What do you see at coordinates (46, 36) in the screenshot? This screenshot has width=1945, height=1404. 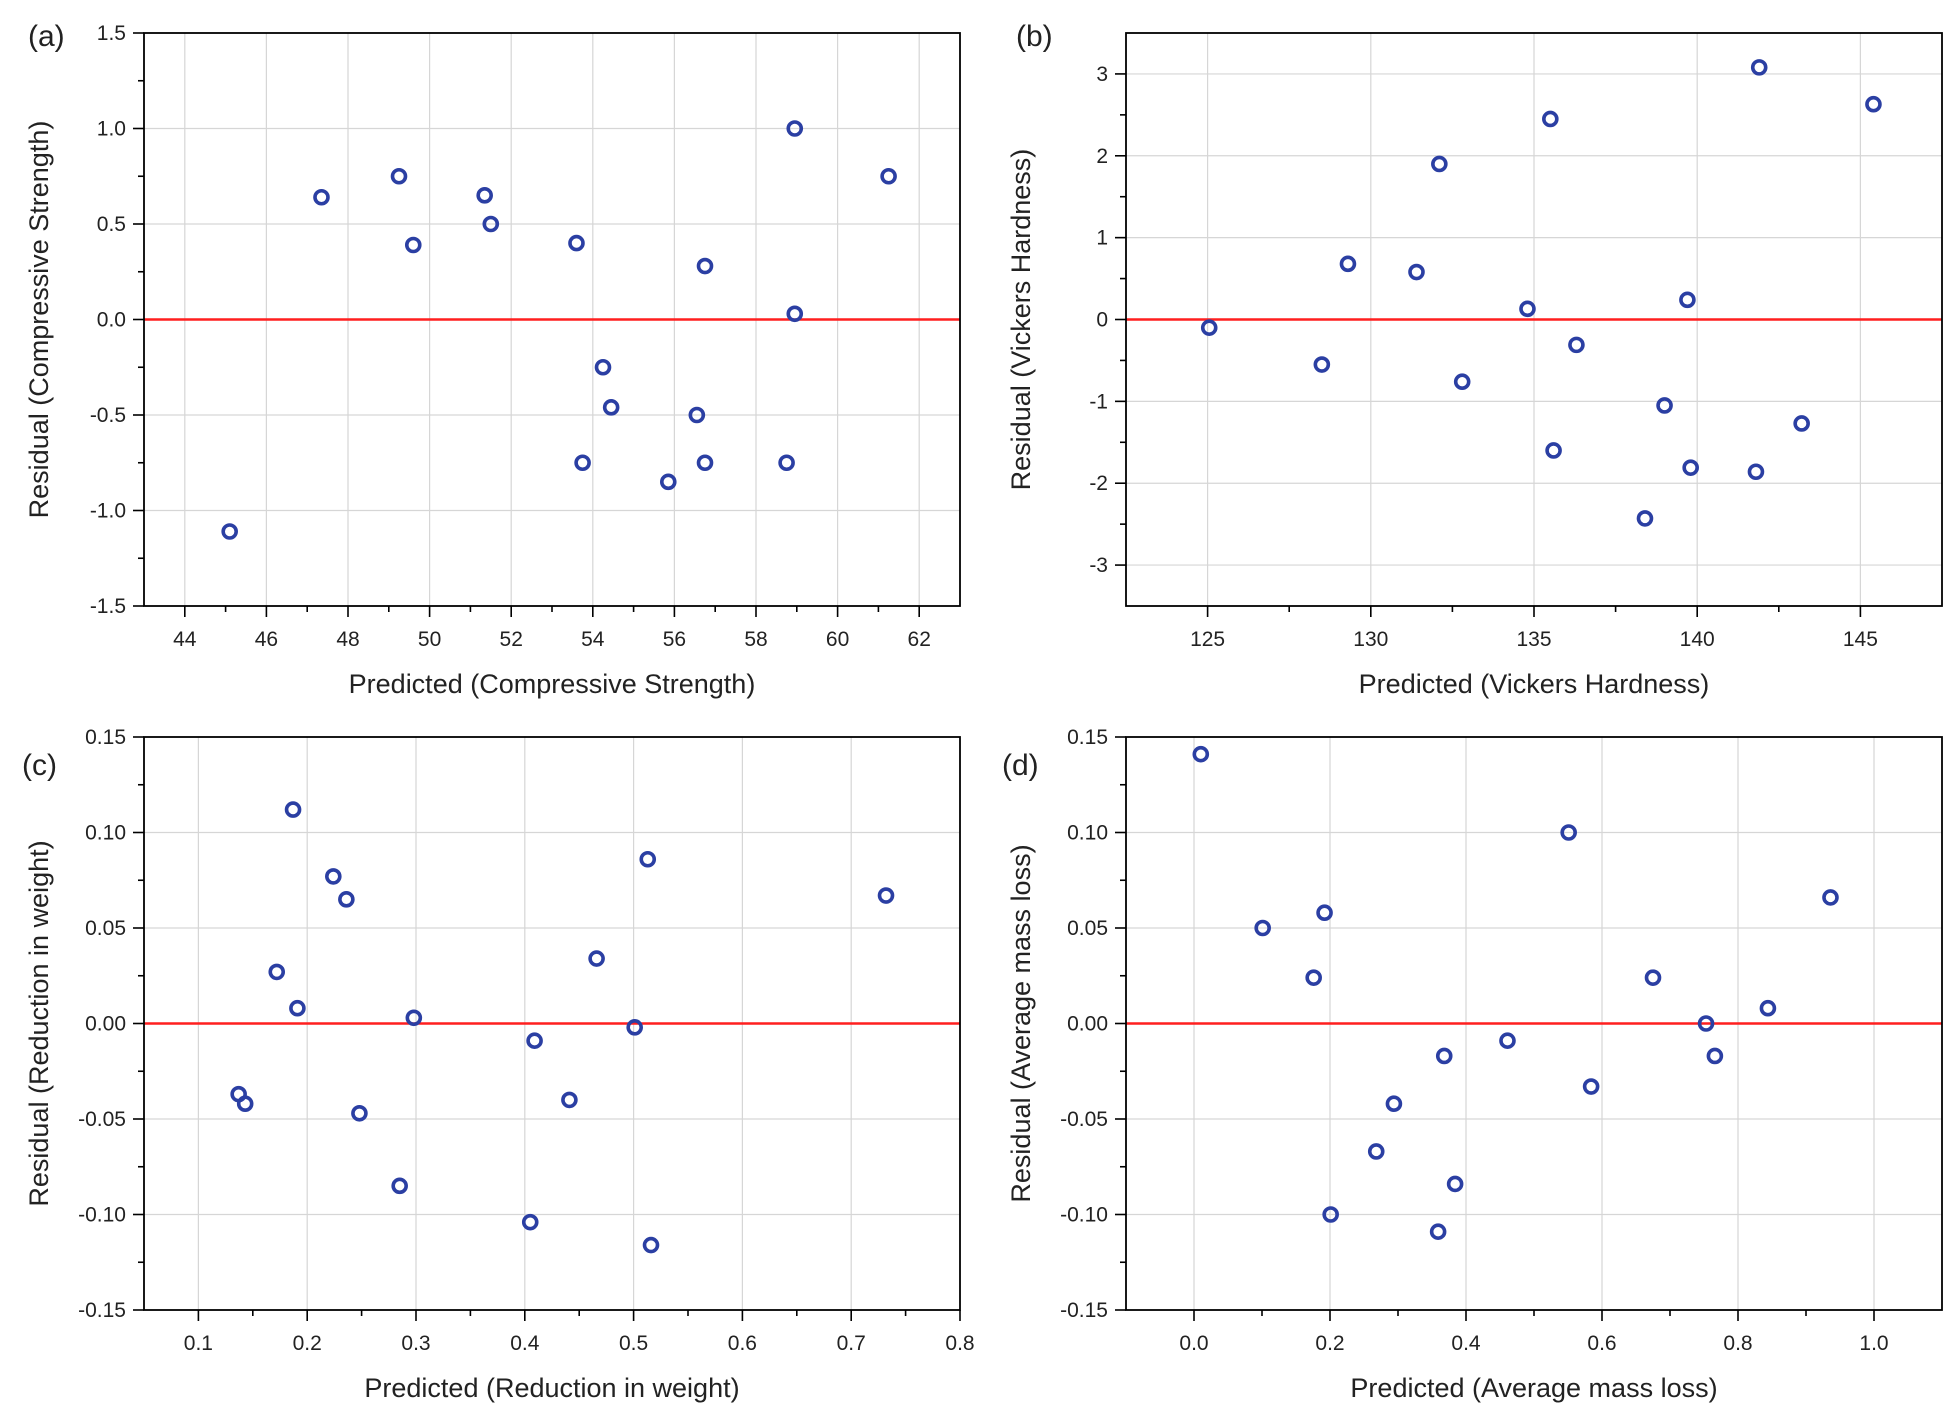 I see `panel-label: (a)` at bounding box center [46, 36].